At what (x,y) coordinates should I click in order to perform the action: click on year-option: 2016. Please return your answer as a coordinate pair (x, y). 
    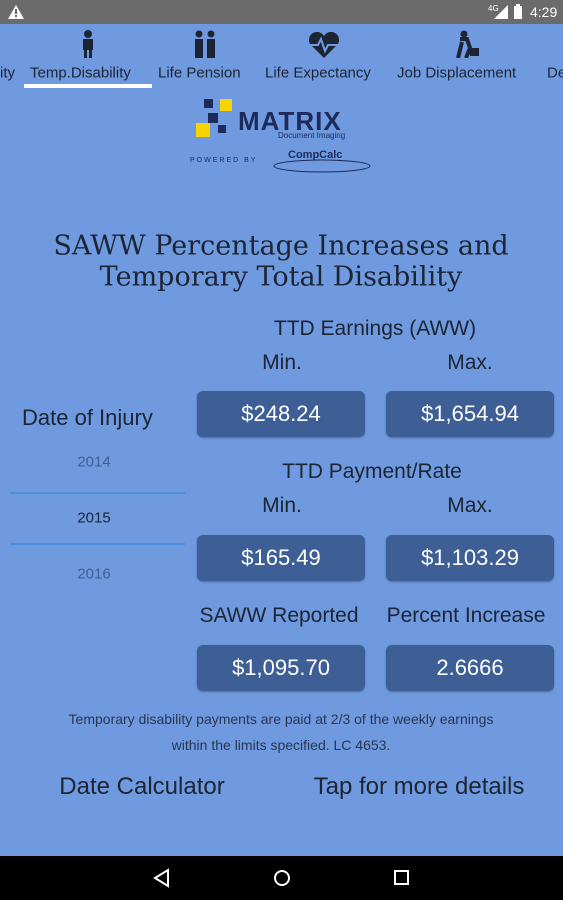
    Looking at the image, I should click on (94, 574).